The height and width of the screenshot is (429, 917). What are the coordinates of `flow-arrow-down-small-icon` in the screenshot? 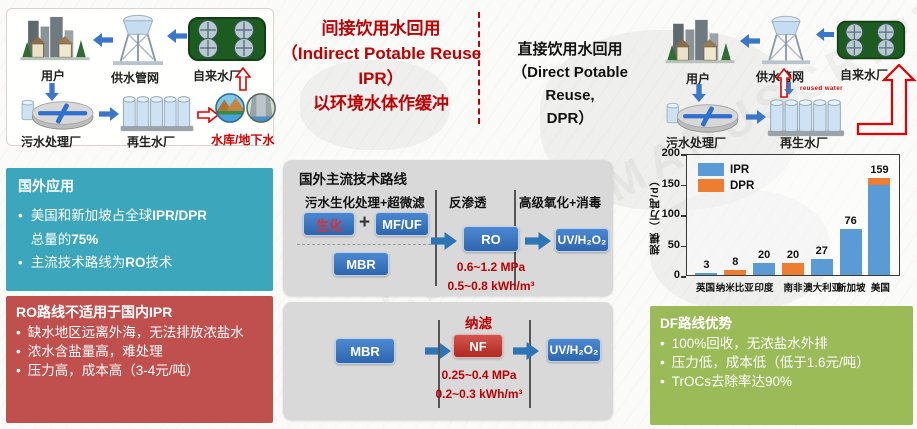 It's located at (789, 88).